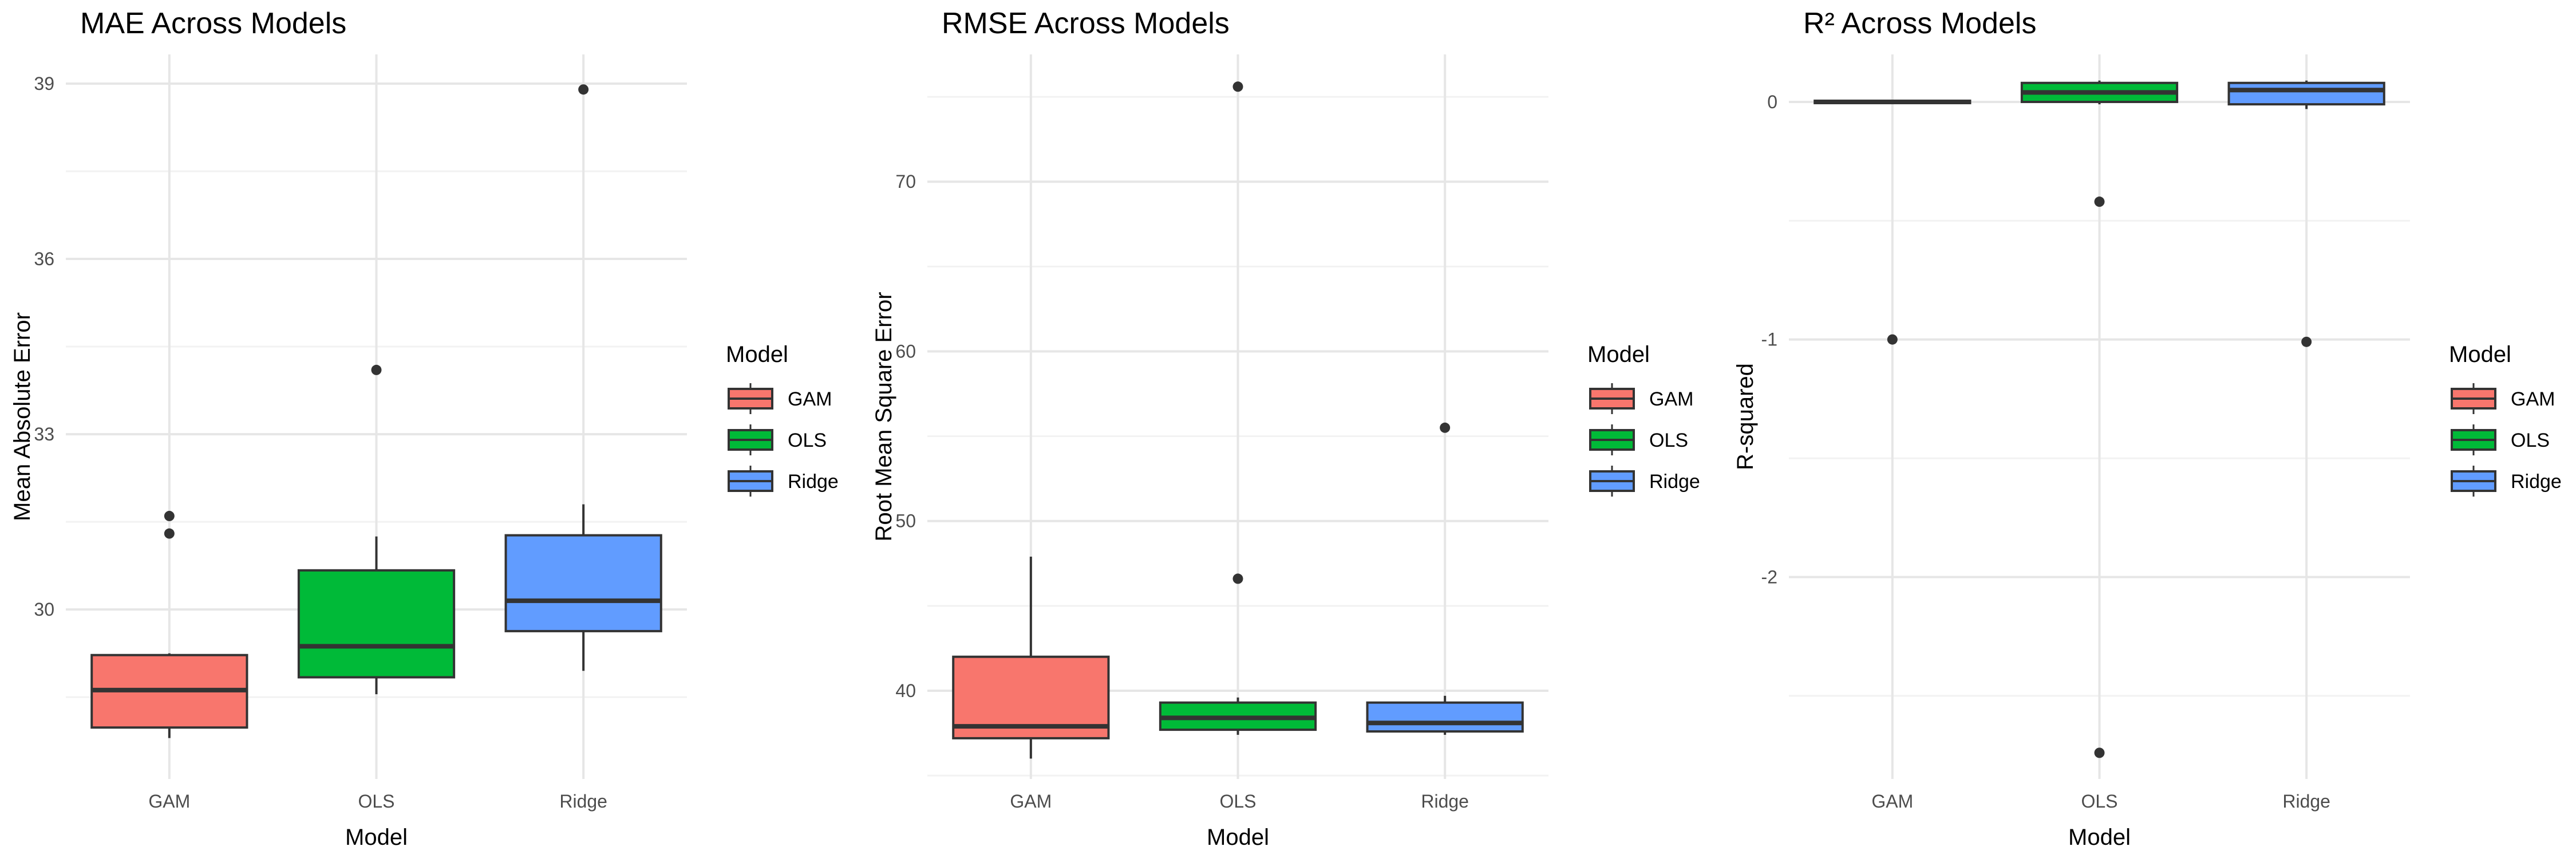 The height and width of the screenshot is (862, 2576). What do you see at coordinates (44, 434) in the screenshot?
I see `y-tick-label: 33` at bounding box center [44, 434].